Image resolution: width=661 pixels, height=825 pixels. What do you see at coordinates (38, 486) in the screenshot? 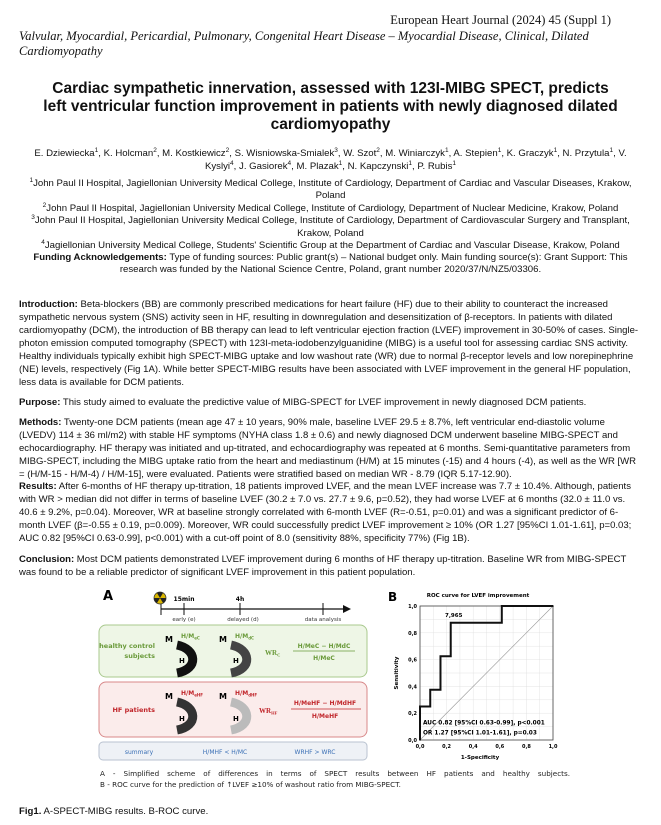
I see `section-label: Results:` at bounding box center [38, 486].